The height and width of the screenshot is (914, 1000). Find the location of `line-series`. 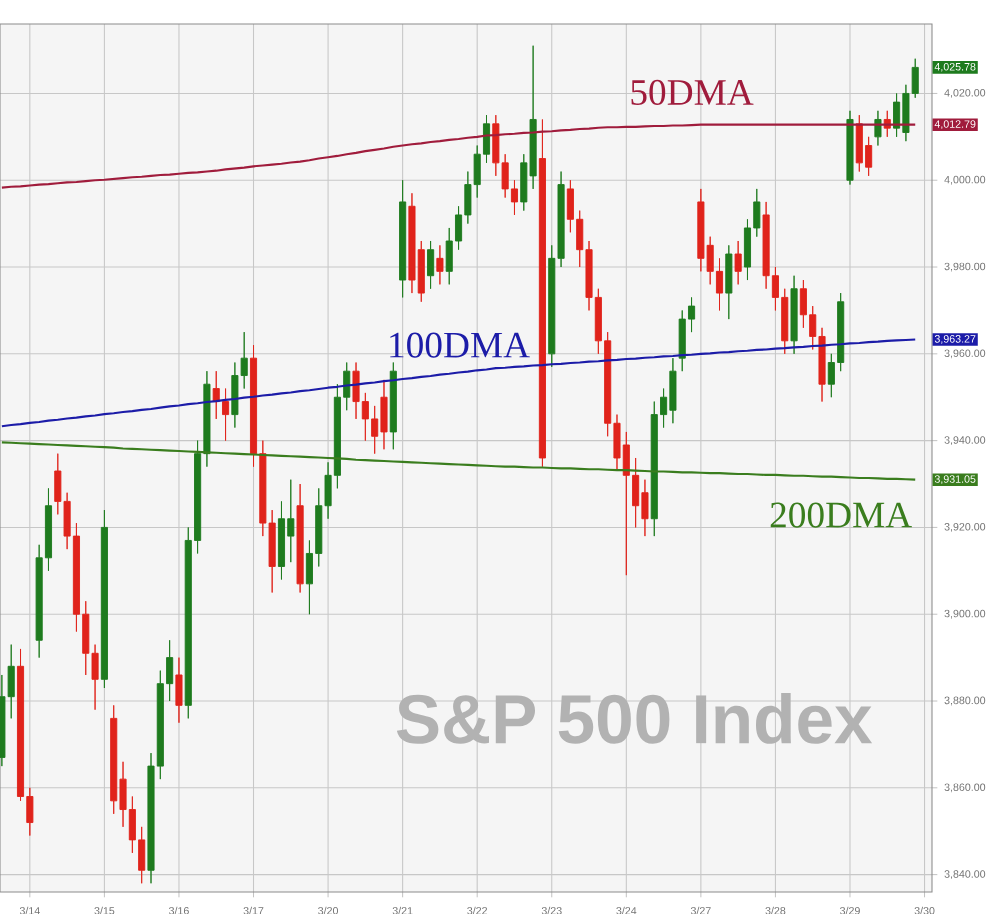

line-series is located at coordinates (458, 461).